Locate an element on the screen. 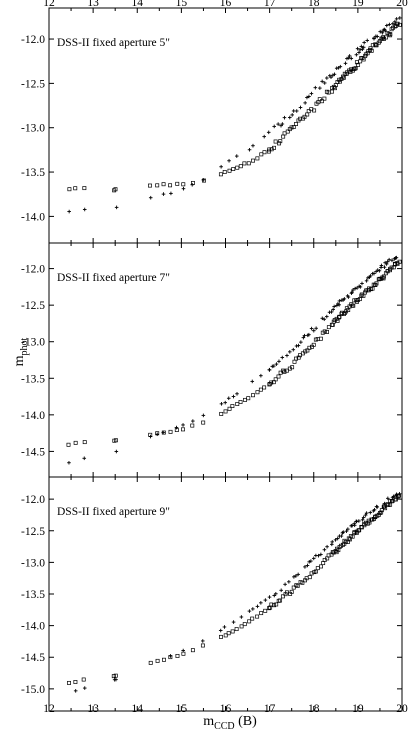  x-tick-labels-top: 12 13 14 15 16 17 18 19 20 is located at coordinates (225, 4).